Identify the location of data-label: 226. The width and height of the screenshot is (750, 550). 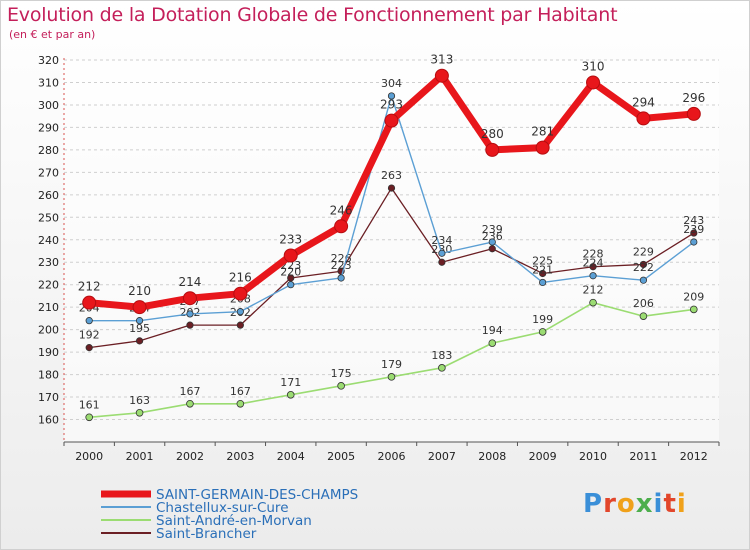
(341, 258).